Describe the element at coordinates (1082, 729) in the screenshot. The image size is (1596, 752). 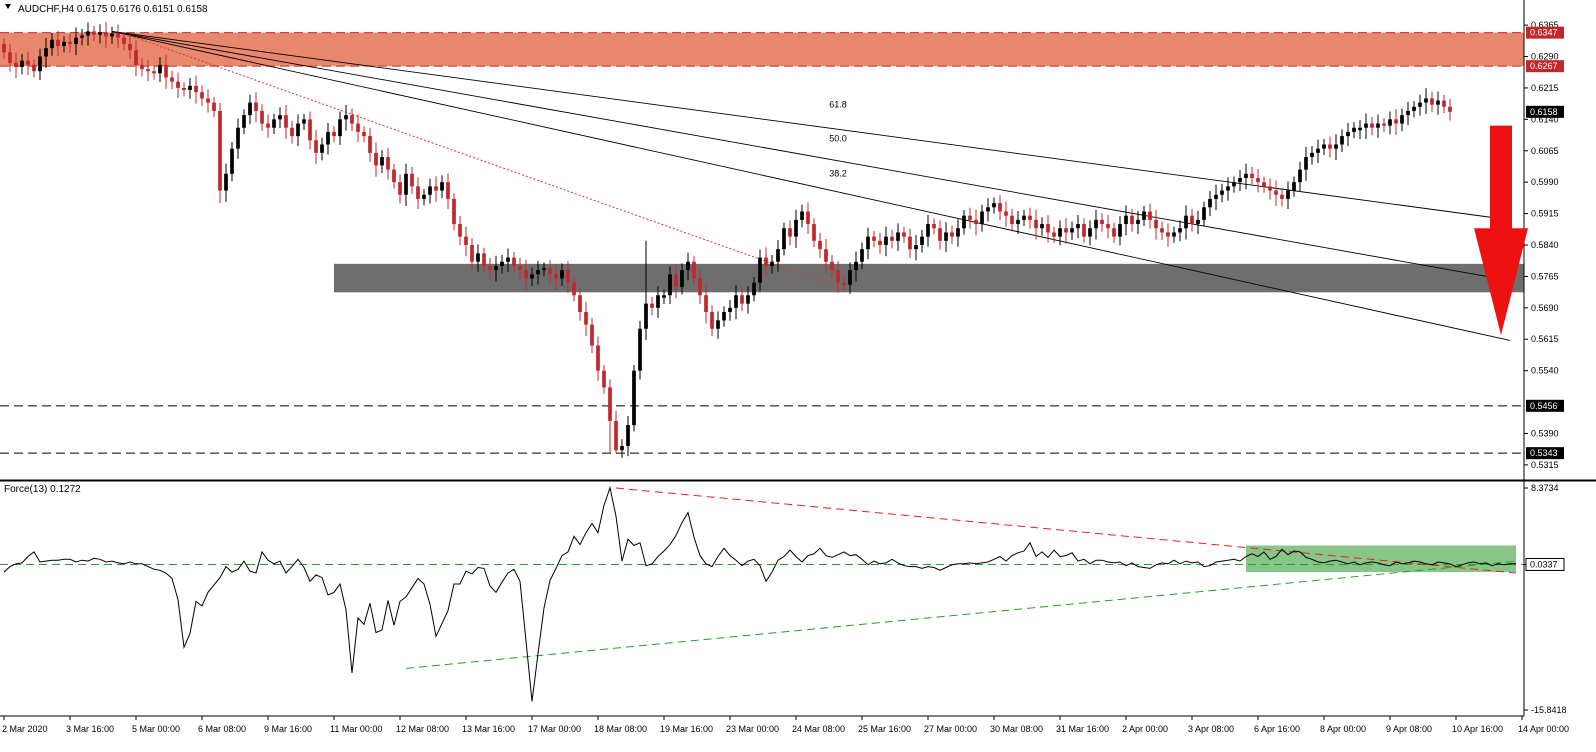
I see `x-tick-label: 31 Mar 16:00` at that location.